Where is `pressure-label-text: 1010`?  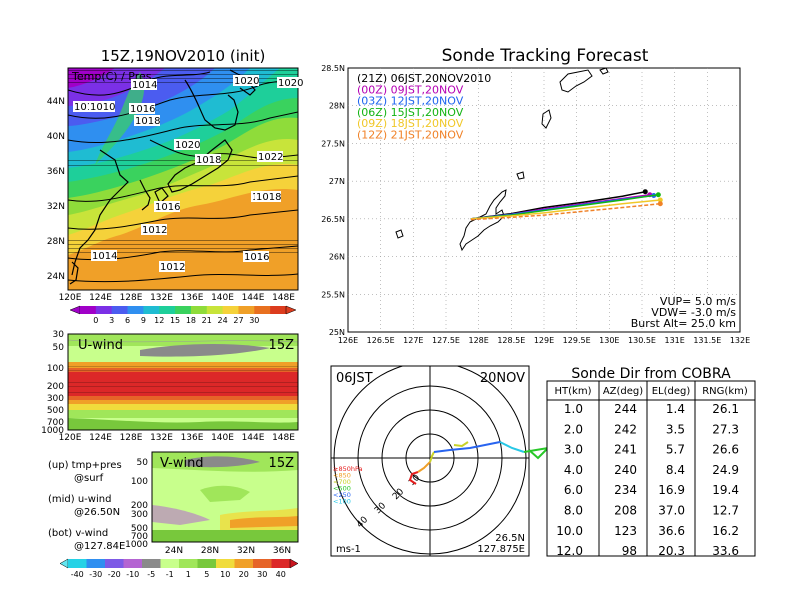
pressure-label-text: 1010 is located at coordinates (102, 107).